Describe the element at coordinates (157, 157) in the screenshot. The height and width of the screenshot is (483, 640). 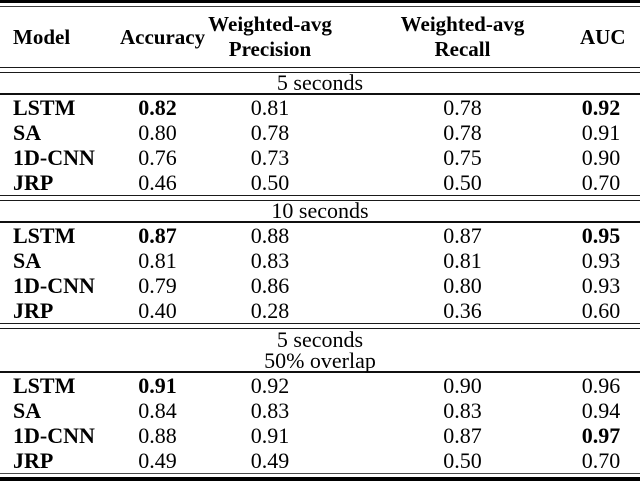
I see `cell-accuracy: 0.76` at that location.